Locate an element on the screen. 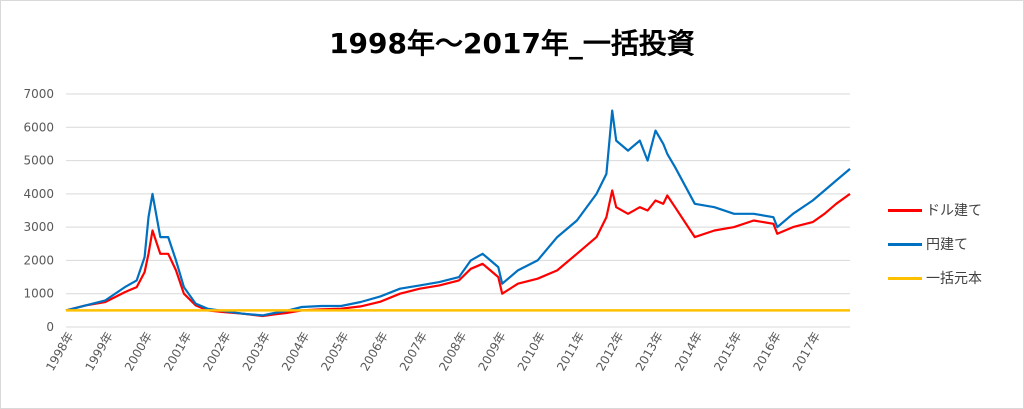  x-tick-label: 2001年 is located at coordinates (177, 352).